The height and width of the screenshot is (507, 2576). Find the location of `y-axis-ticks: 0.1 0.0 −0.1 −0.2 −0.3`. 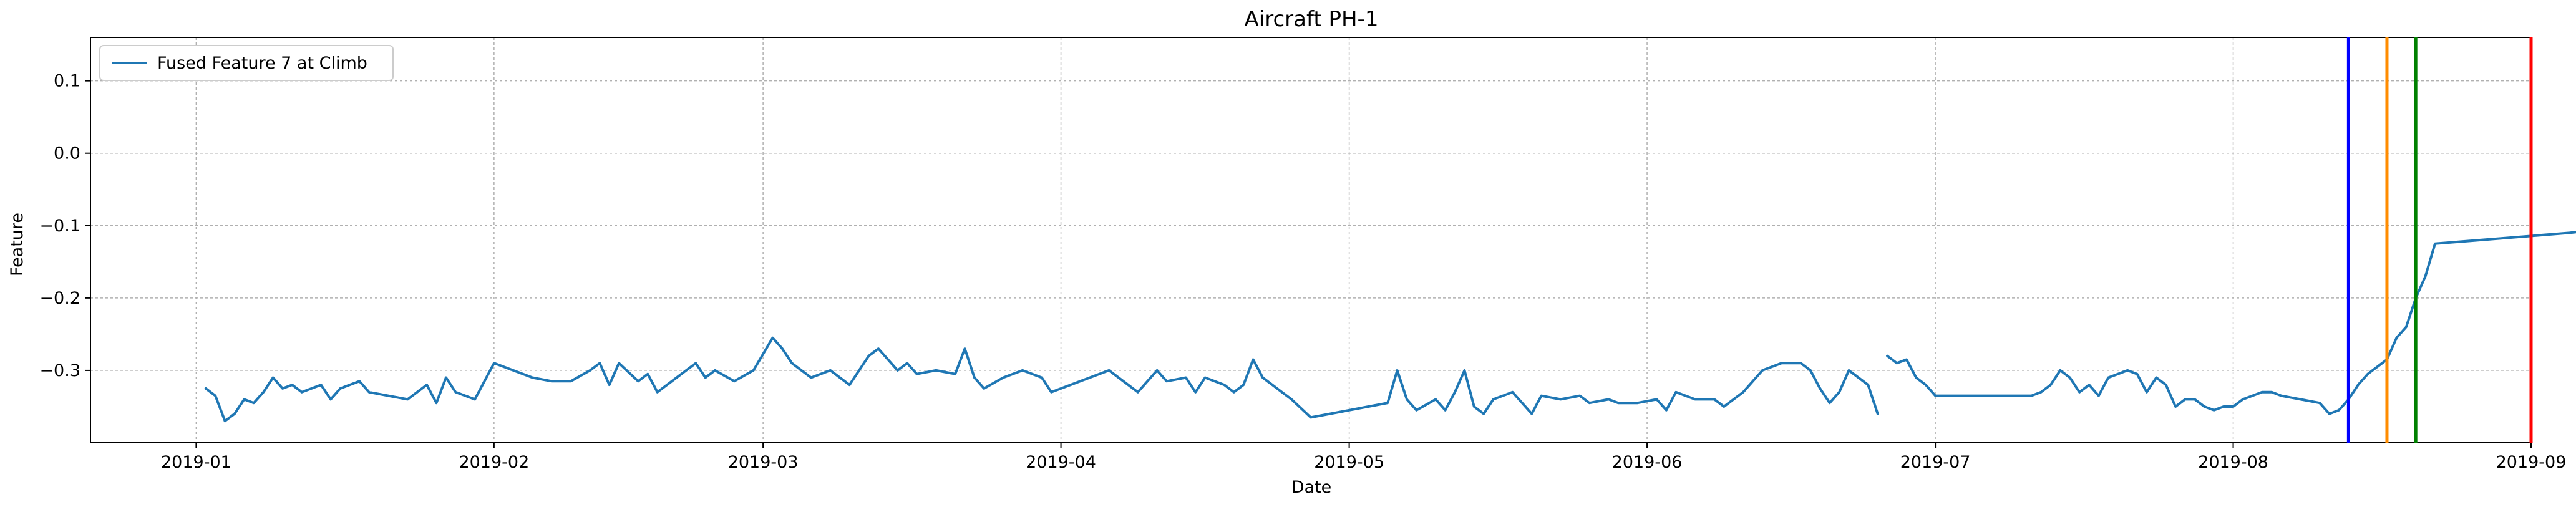

y-axis-ticks: 0.1 0.0 −0.1 −0.2 −0.3 is located at coordinates (64, 226).